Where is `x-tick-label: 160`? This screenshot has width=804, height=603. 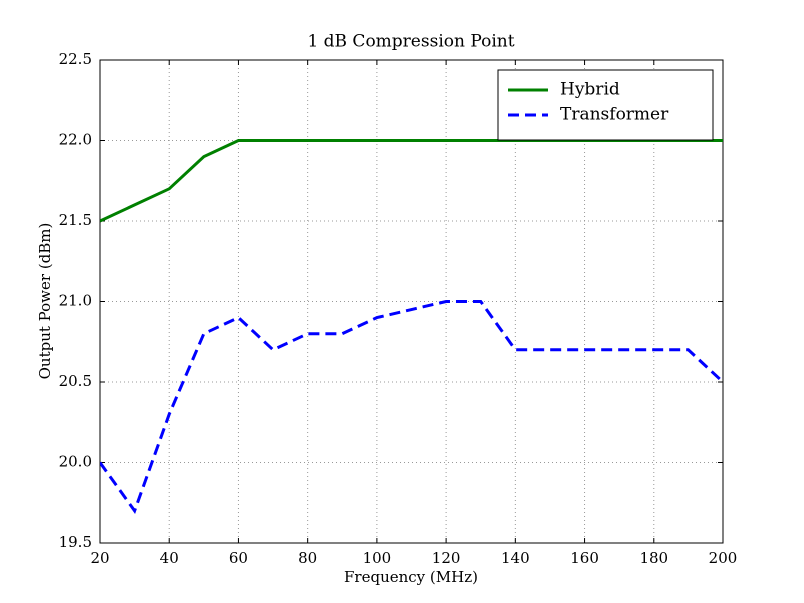 x-tick-label: 160 is located at coordinates (584, 558).